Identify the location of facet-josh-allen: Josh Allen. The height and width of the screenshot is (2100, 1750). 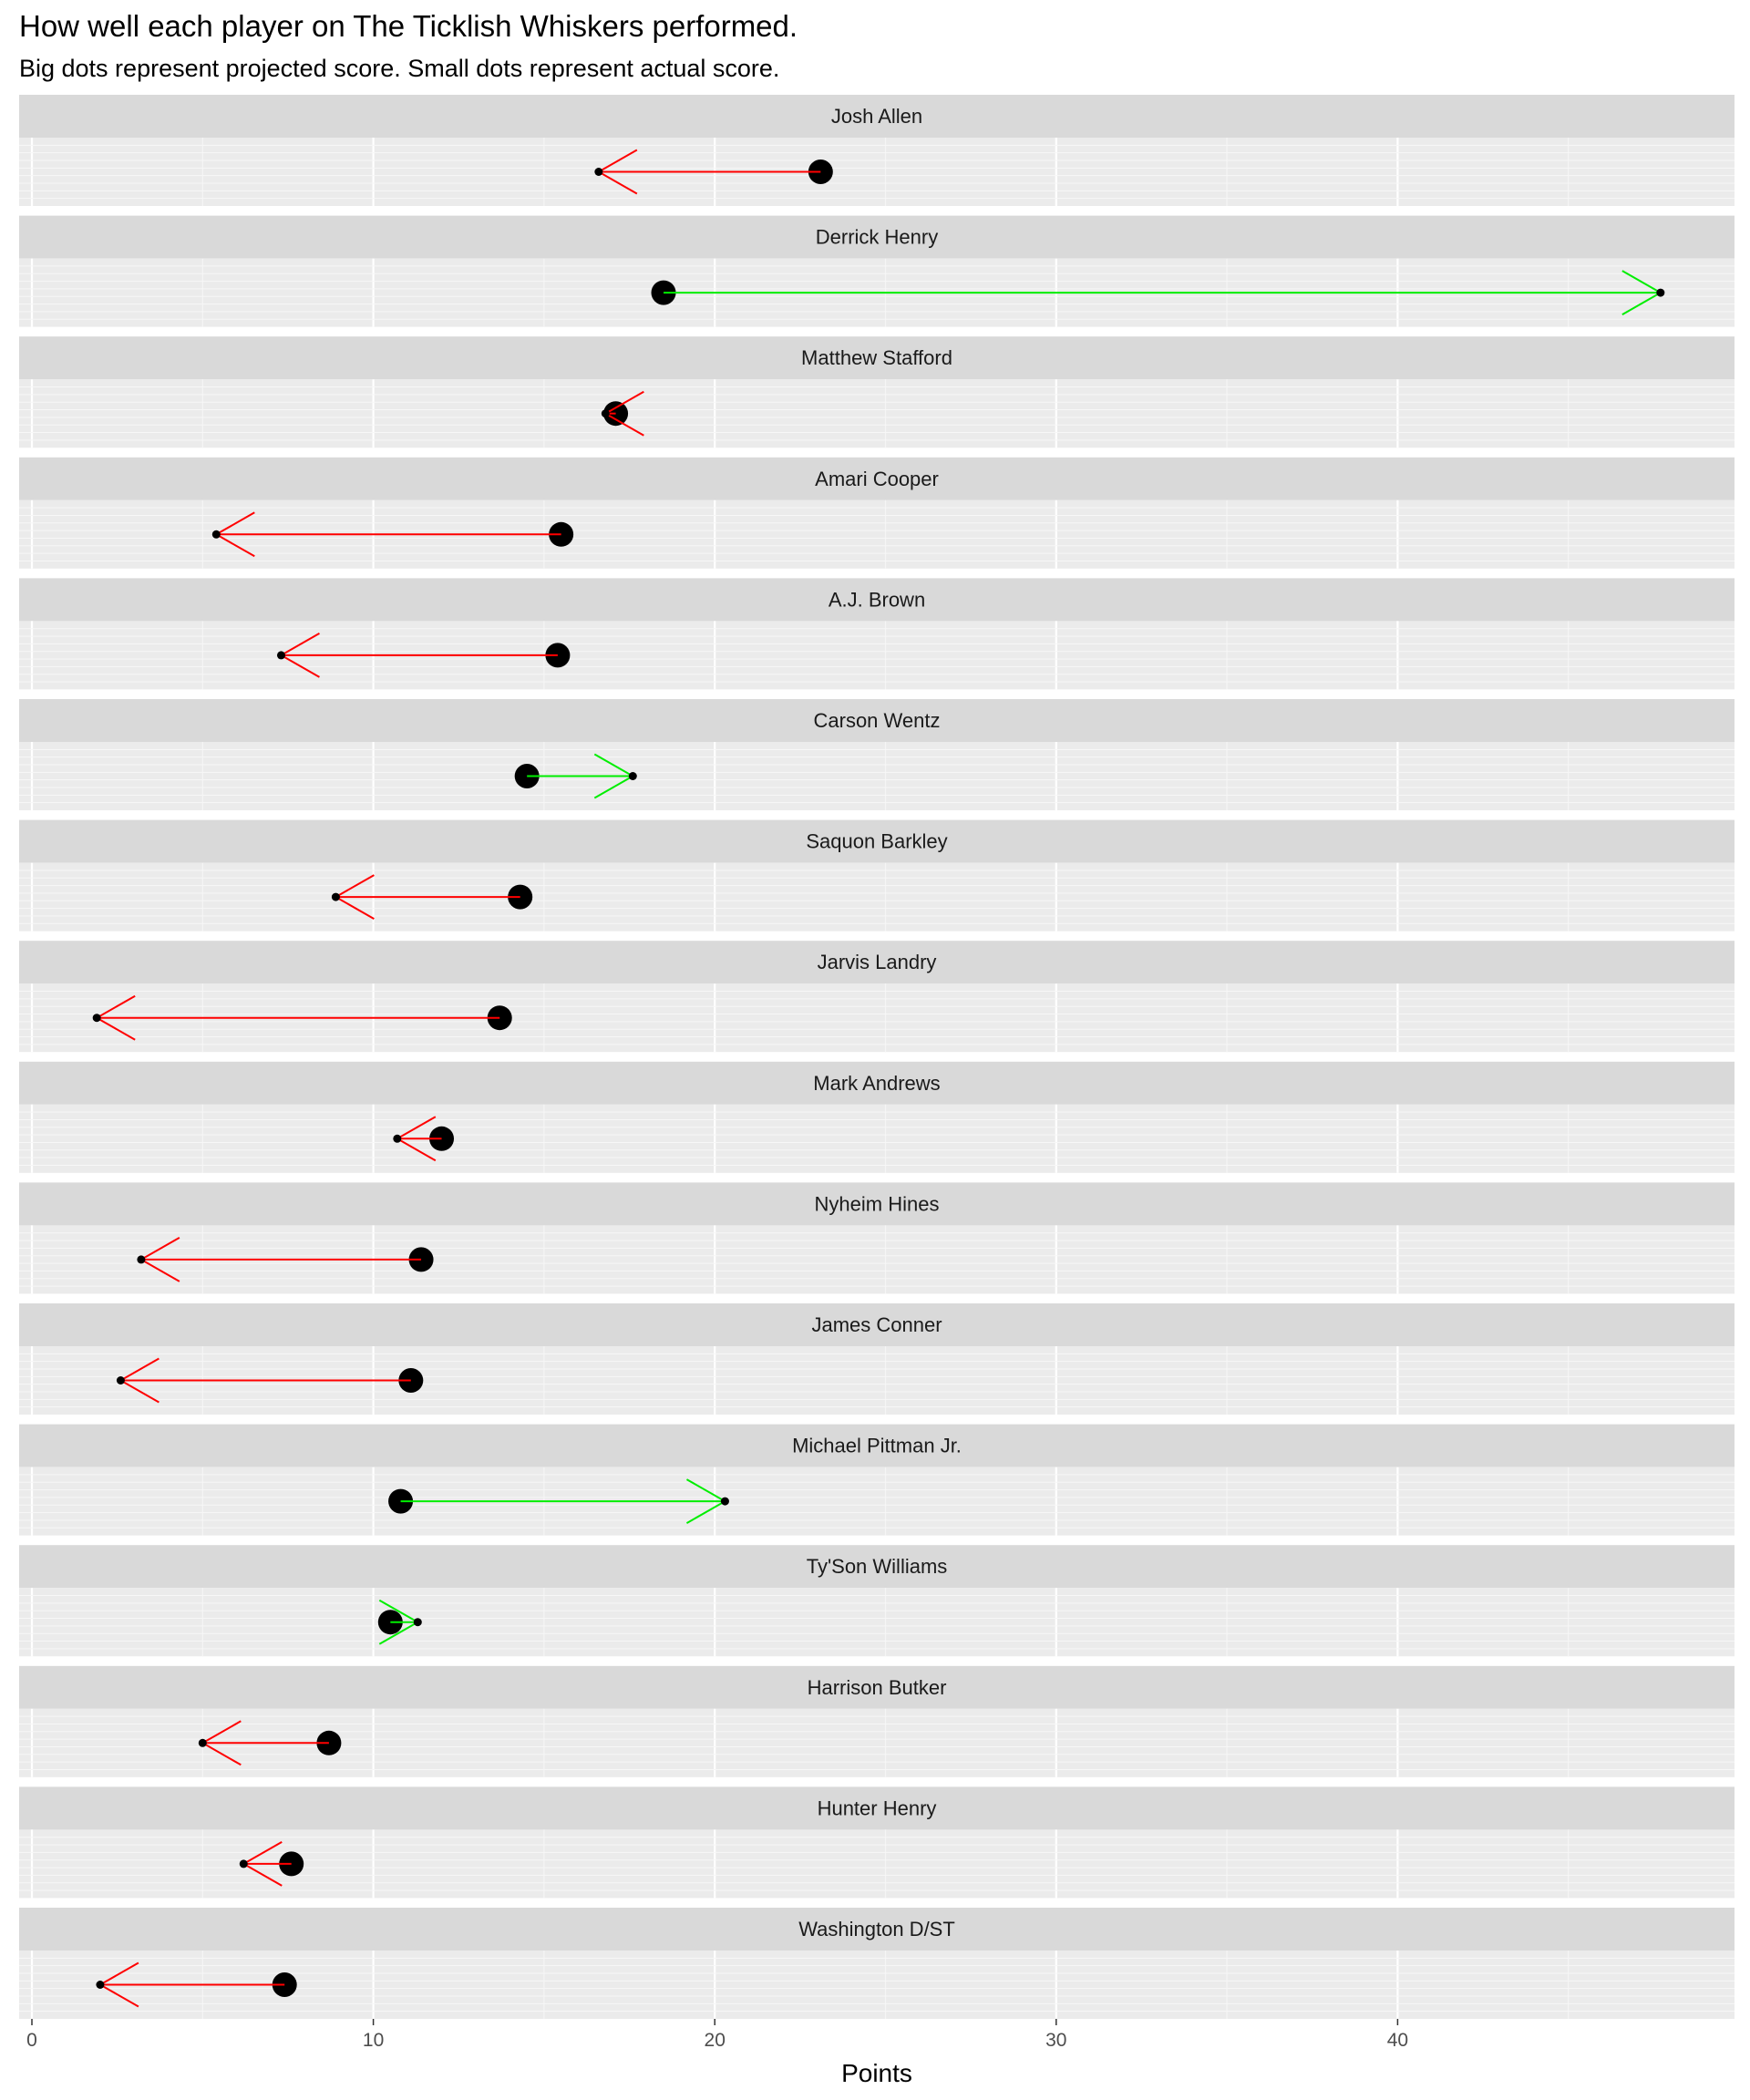
(877, 150).